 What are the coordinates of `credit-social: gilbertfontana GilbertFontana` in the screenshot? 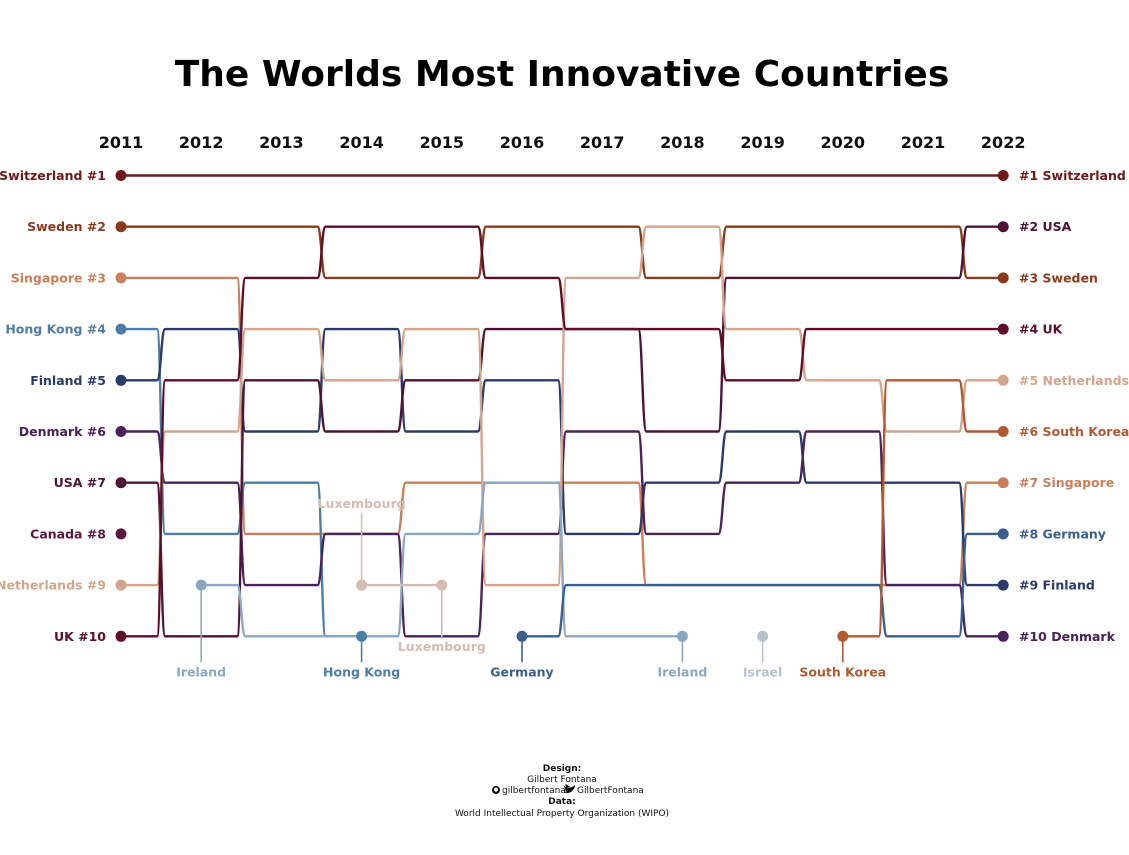 It's located at (568, 790).